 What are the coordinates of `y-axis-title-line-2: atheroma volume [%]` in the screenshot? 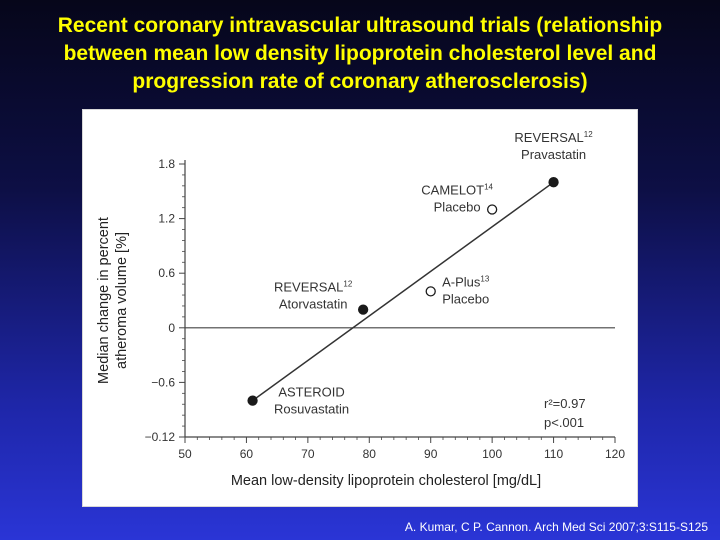 It's located at (122, 300).